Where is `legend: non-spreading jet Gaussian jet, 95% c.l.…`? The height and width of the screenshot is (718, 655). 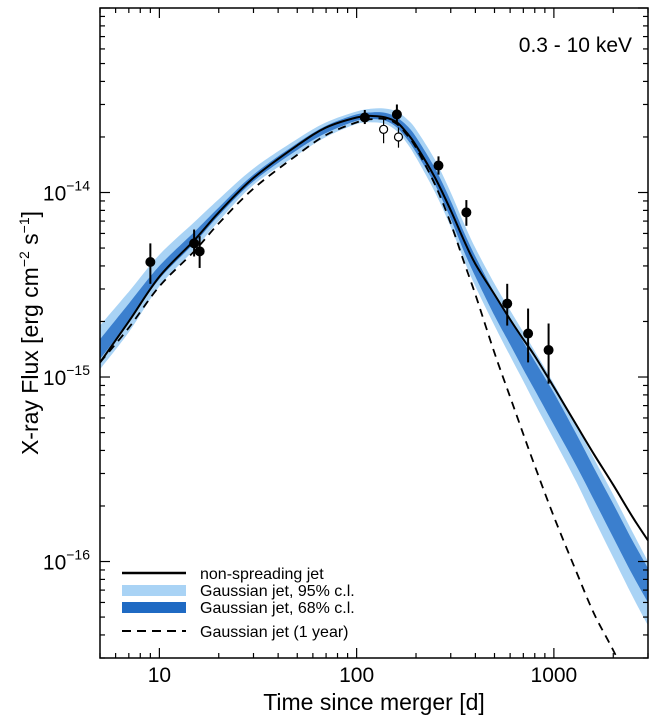 legend: non-spreading jet Gaussian jet, 95% c.l.… is located at coordinates (238, 603).